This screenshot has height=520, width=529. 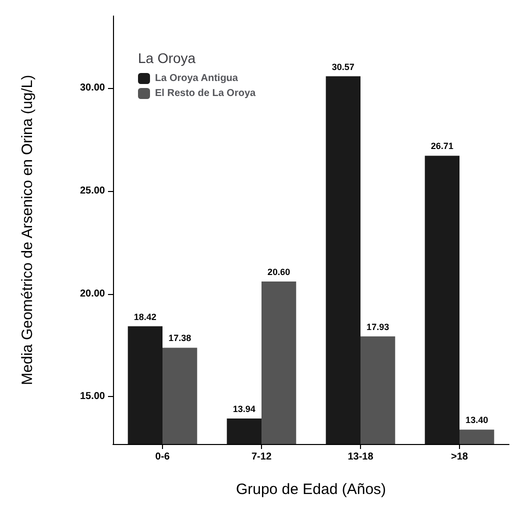 I want to click on x-tick-label: >18, so click(x=459, y=457).